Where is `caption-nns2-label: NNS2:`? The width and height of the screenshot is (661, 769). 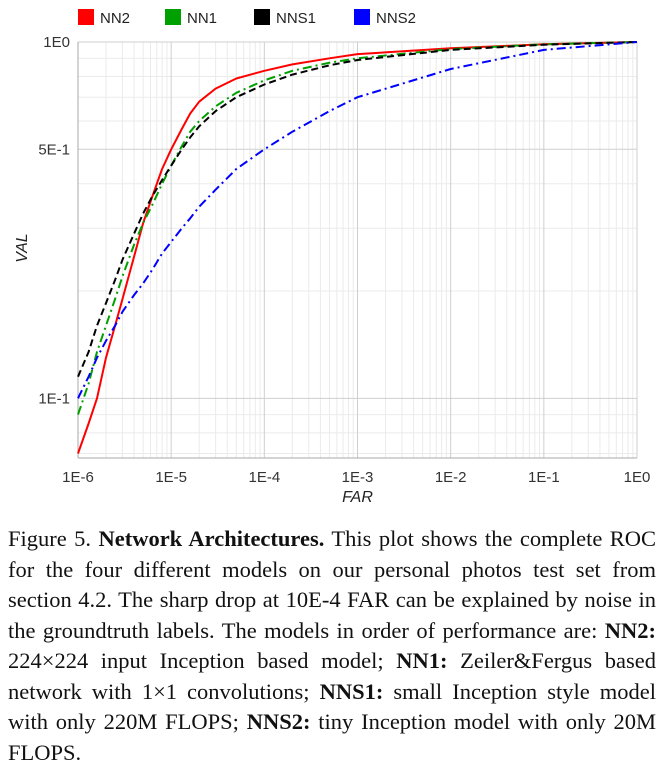
caption-nns2-label: NNS2: is located at coordinates (278, 721).